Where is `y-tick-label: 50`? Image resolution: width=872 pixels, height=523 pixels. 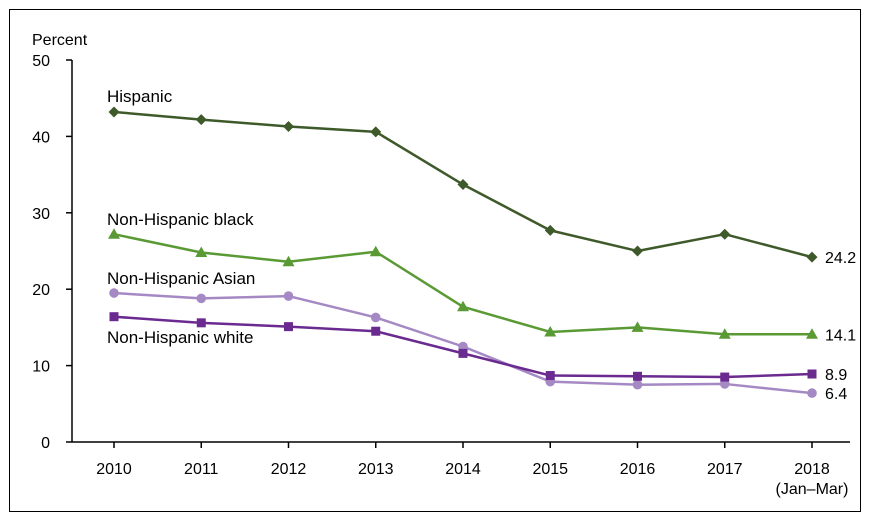
y-tick-label: 50 is located at coordinates (41, 61).